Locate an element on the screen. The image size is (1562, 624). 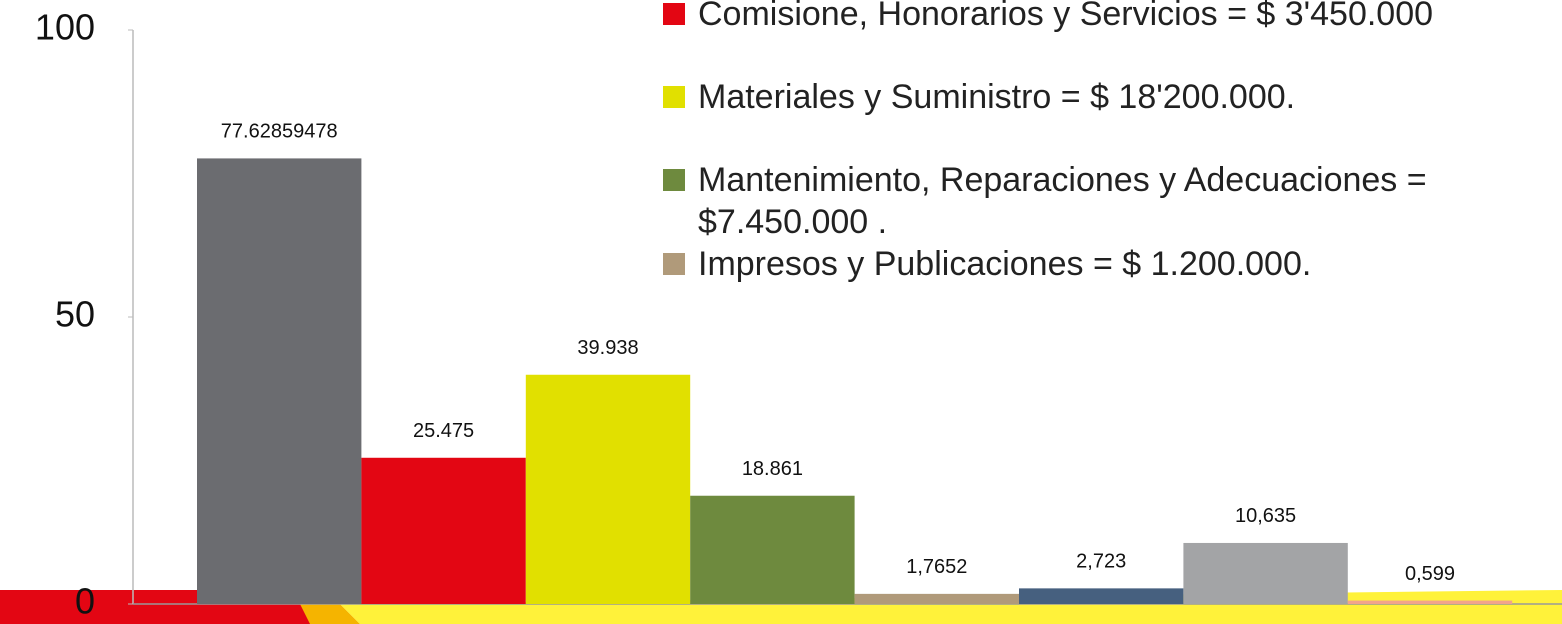
legend-item: Impresos y Publicaciones = $ 1.200.000. is located at coordinates (1112, 264).